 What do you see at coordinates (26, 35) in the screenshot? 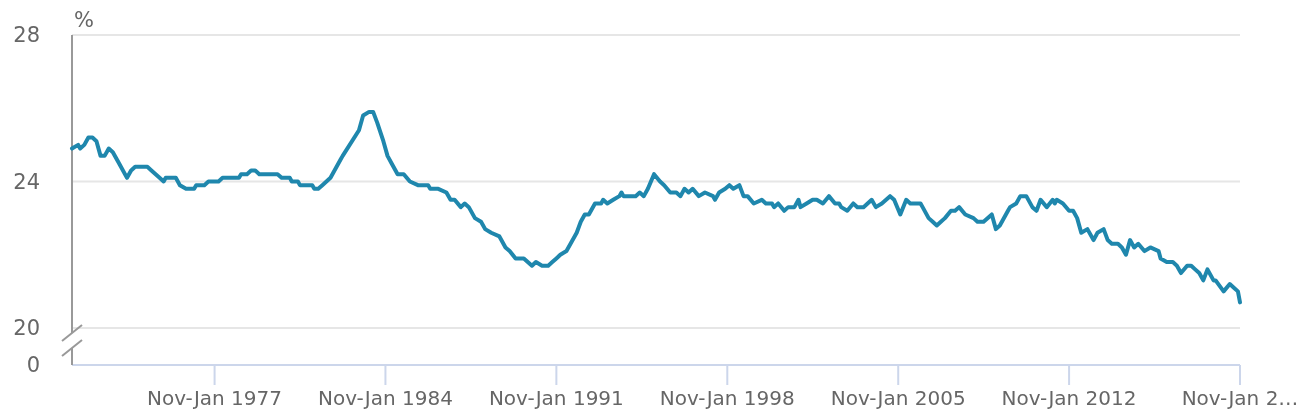
I see `y-tick-label: 28` at bounding box center [26, 35].